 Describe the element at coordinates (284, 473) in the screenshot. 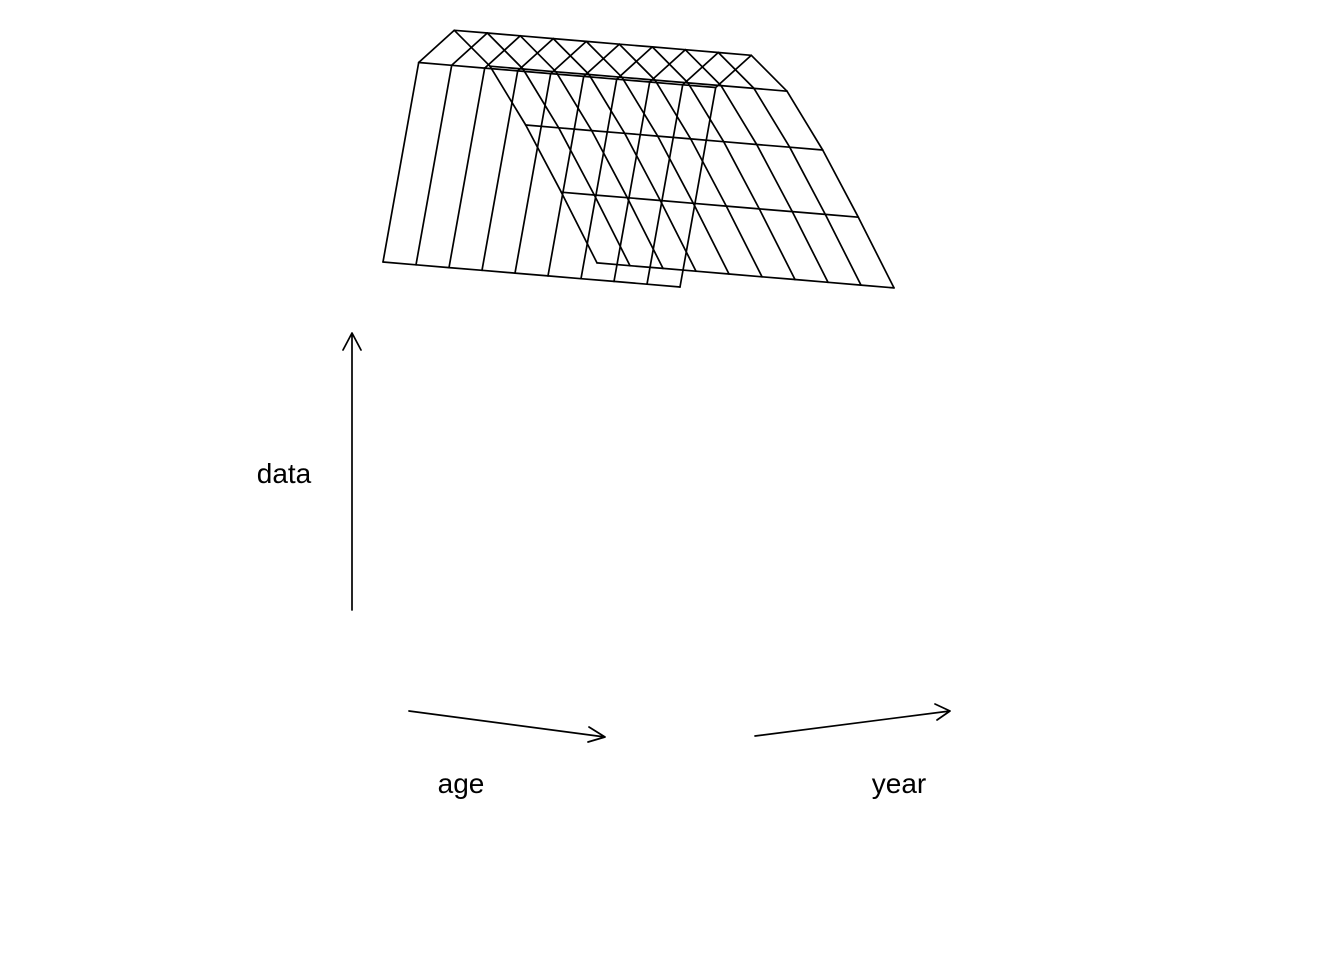

I see `z-axis-label: data` at that location.